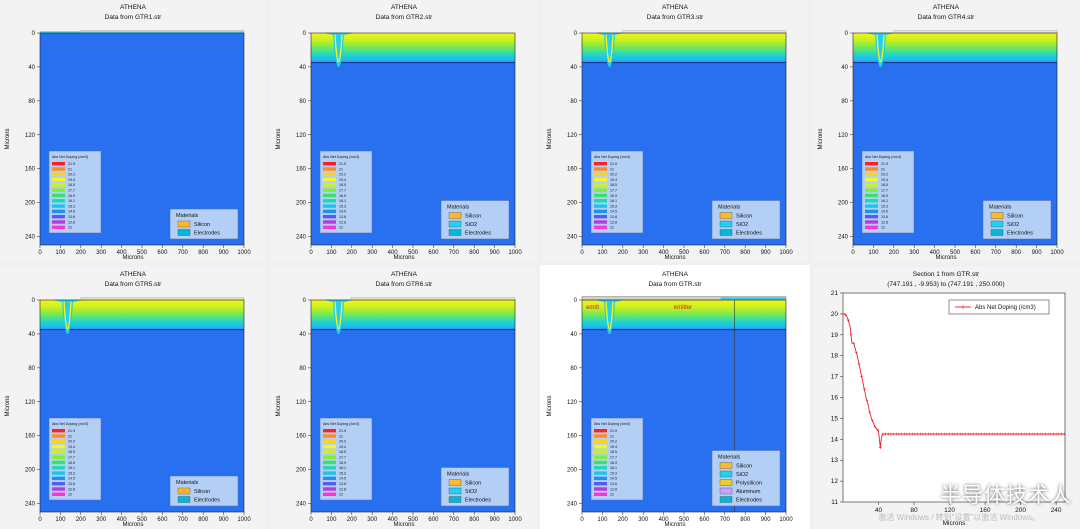  I want to click on region-label: emitt, so click(592, 308).